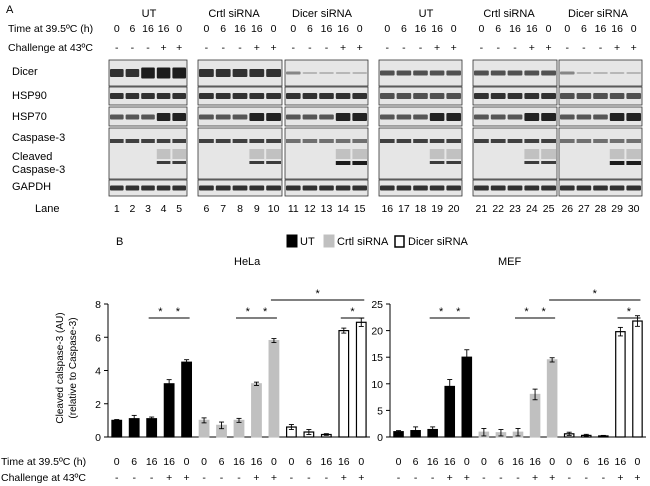 Image resolution: width=650 pixels, height=486 pixels. Describe the element at coordinates (50, 48) in the screenshot. I see `challenge-row-label-a: Challenge at 43ºC` at that location.